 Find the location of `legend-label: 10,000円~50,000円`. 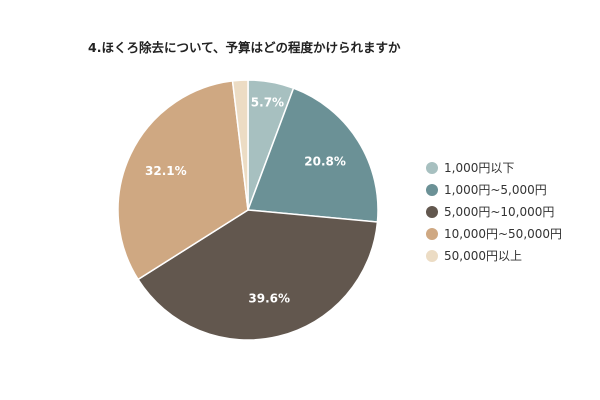

legend-label: 10,000円~50,000円 is located at coordinates (503, 234).